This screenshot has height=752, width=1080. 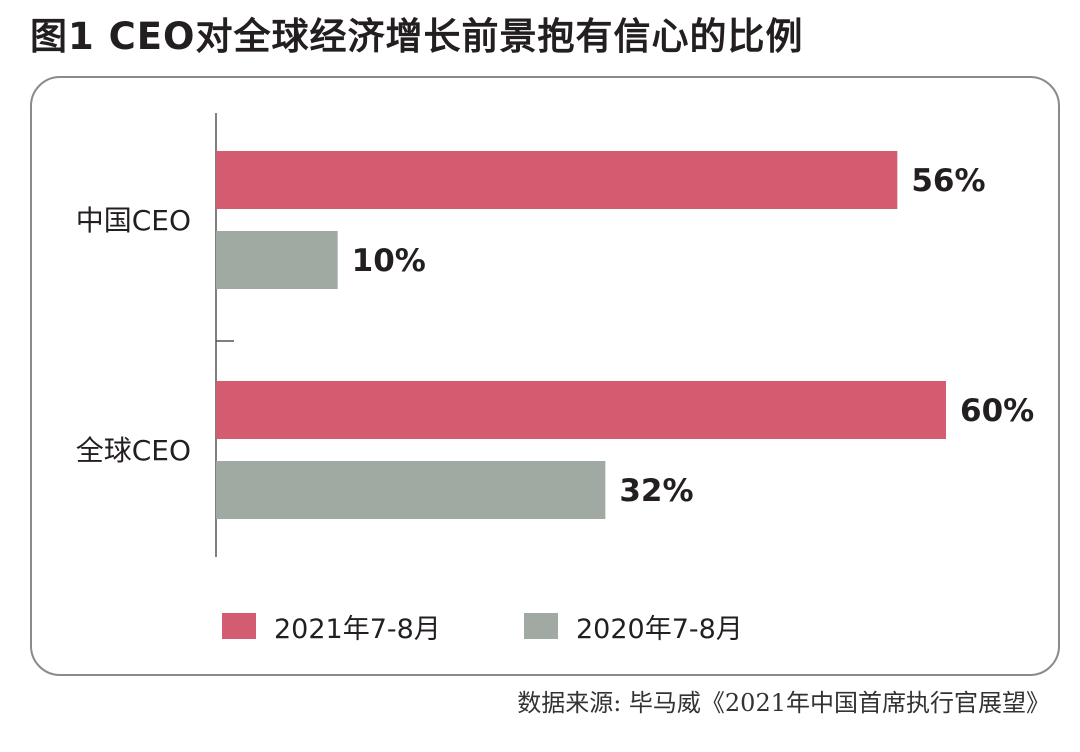 What do you see at coordinates (239, 626) in the screenshot?
I see `legend-swatch-2021` at bounding box center [239, 626].